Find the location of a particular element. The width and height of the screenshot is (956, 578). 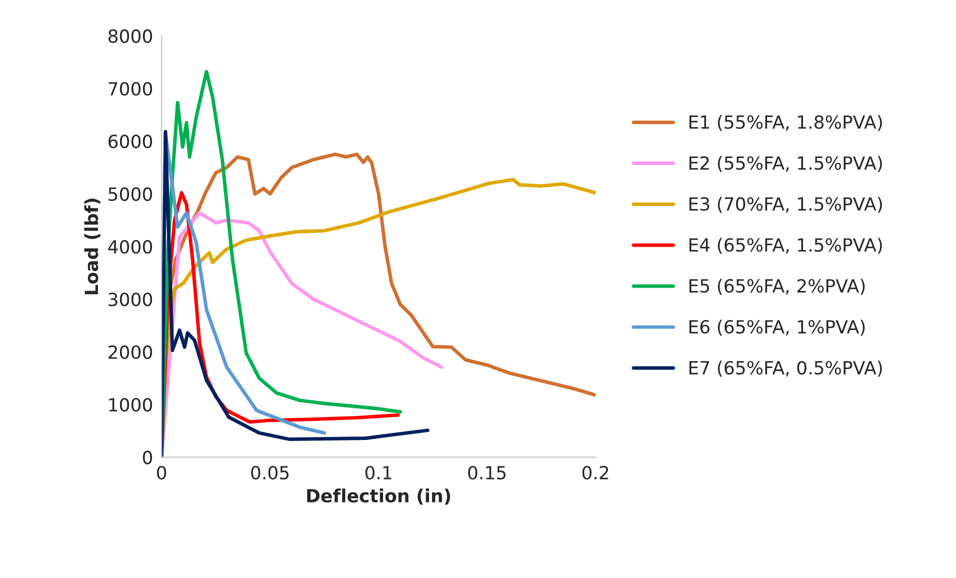

legend-label: E2 (55%FA, 1.5%PVA) is located at coordinates (785, 164).